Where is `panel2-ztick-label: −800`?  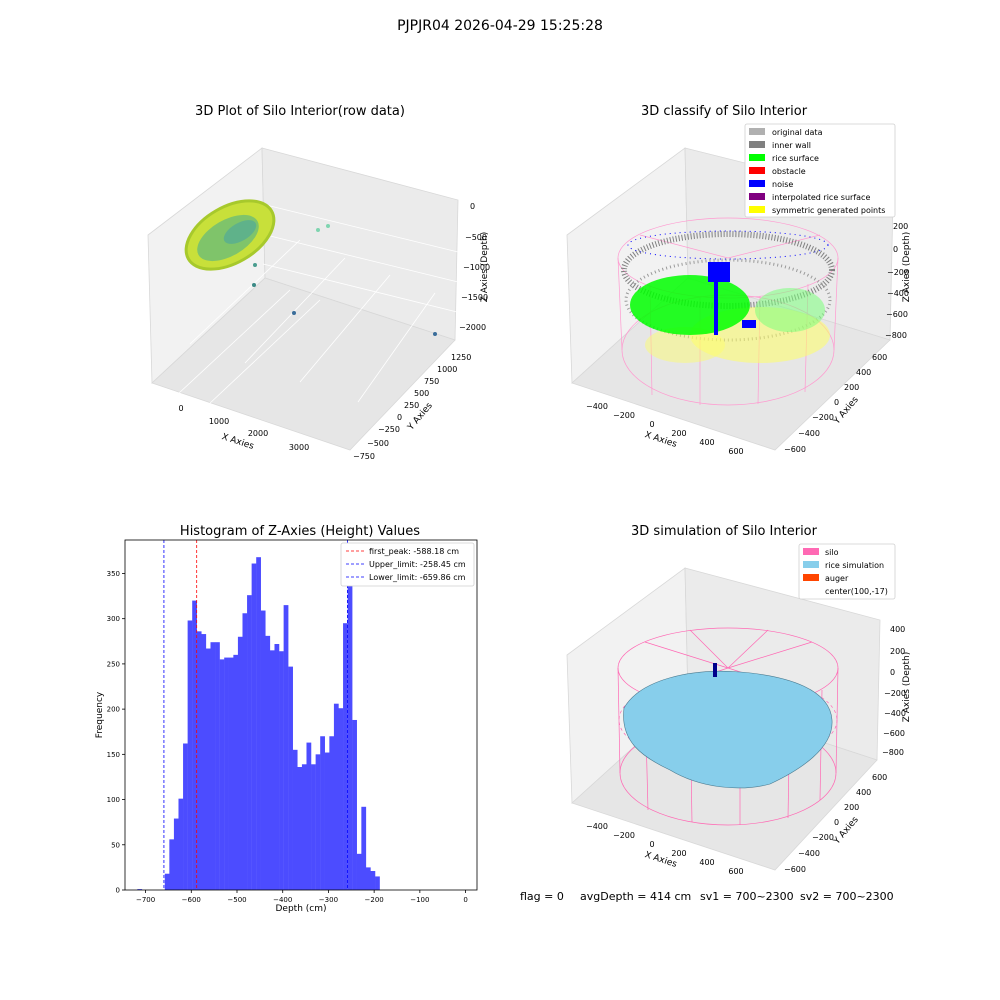 panel2-ztick-label: −800 is located at coordinates (896, 335).